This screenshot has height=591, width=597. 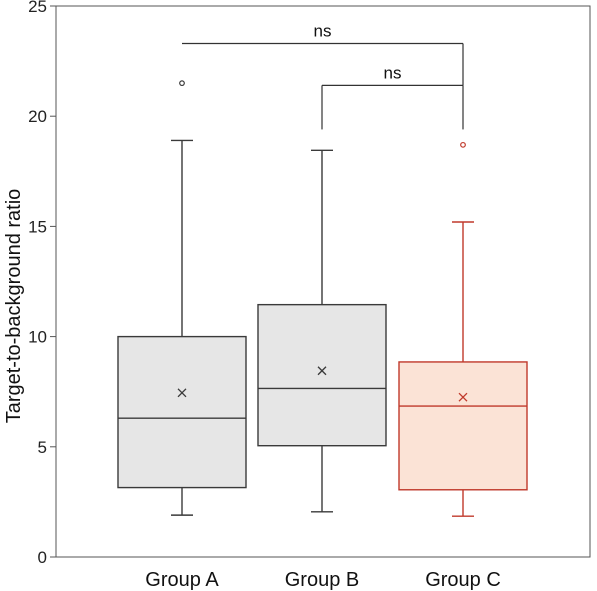 What do you see at coordinates (42, 447) in the screenshot?
I see `y-tick-label: 5` at bounding box center [42, 447].